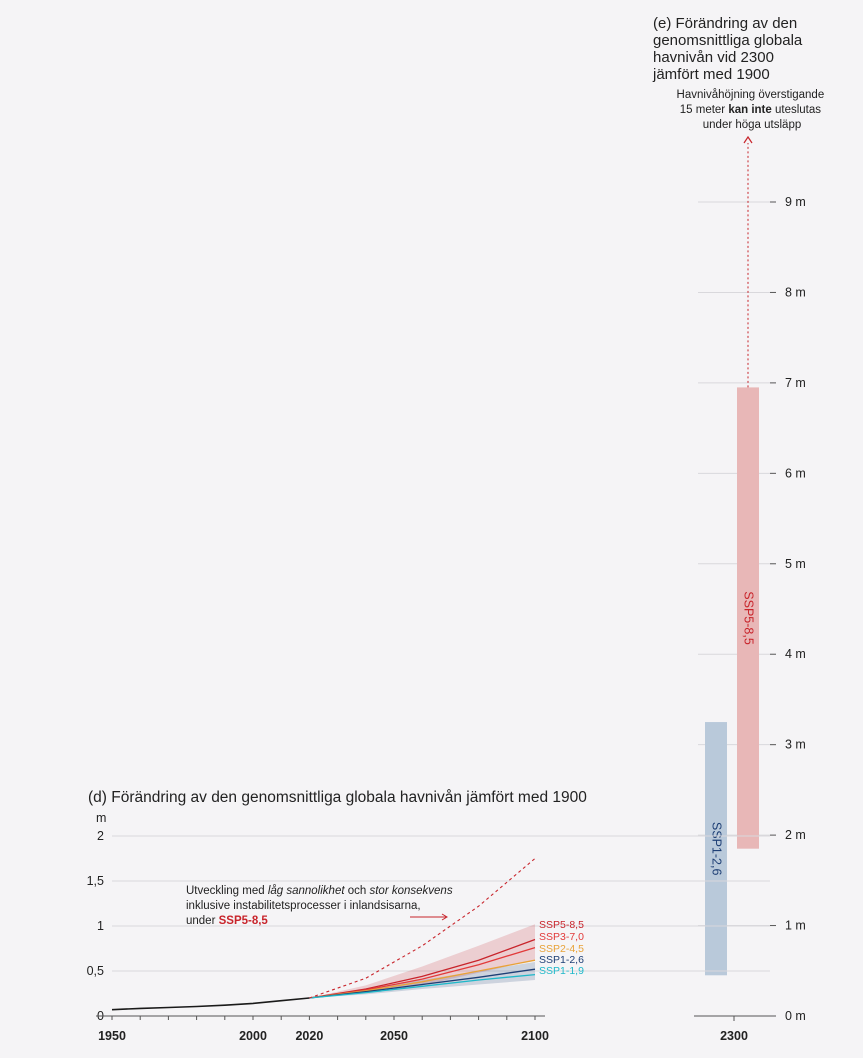 The height and width of the screenshot is (1058, 863). Describe the element at coordinates (101, 818) in the screenshot. I see `panel-d-y-unit: m` at that location.